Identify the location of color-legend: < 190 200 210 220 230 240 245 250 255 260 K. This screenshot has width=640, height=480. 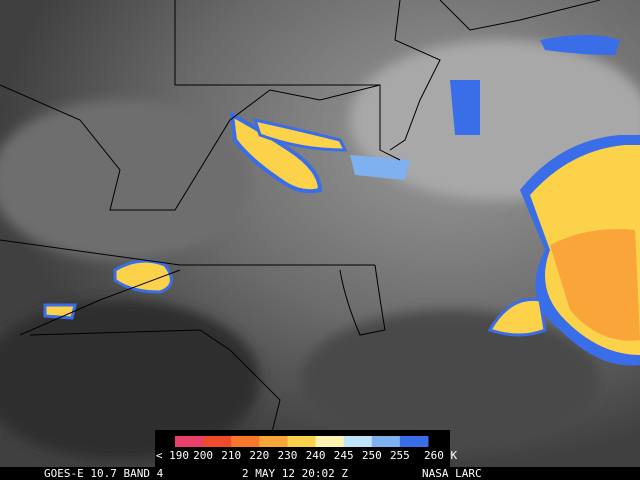
(306, 449).